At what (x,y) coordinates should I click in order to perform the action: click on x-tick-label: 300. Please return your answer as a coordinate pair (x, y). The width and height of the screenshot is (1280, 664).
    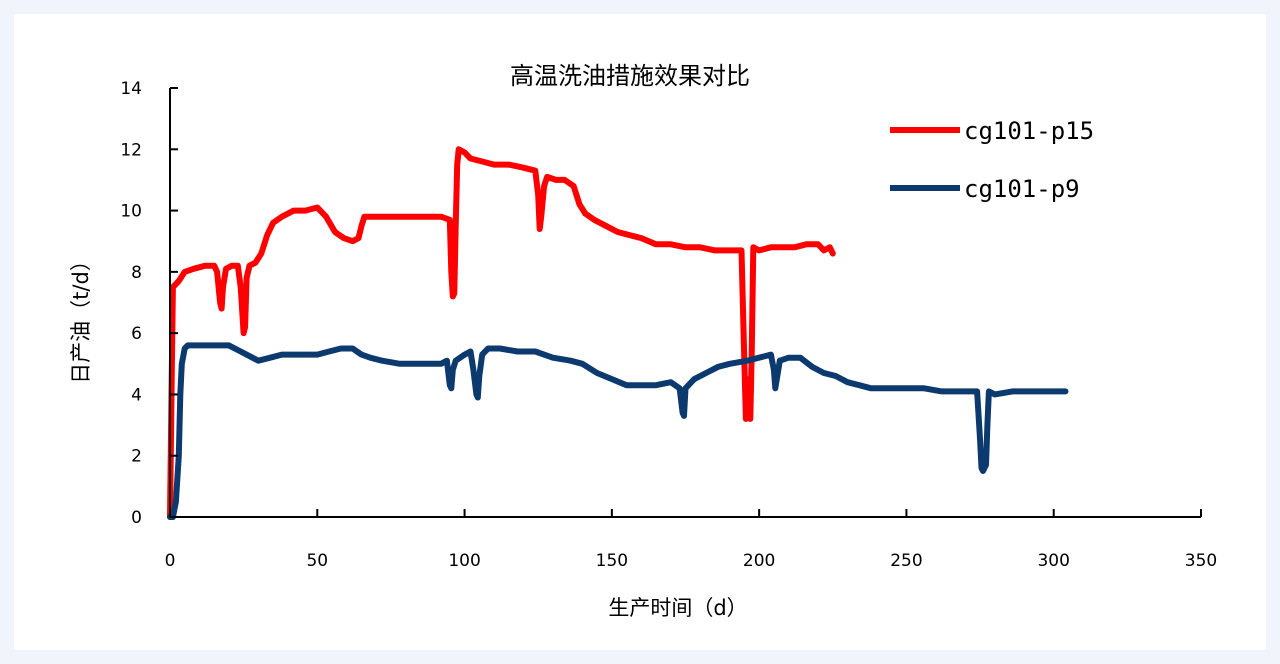
    Looking at the image, I should click on (1053, 561).